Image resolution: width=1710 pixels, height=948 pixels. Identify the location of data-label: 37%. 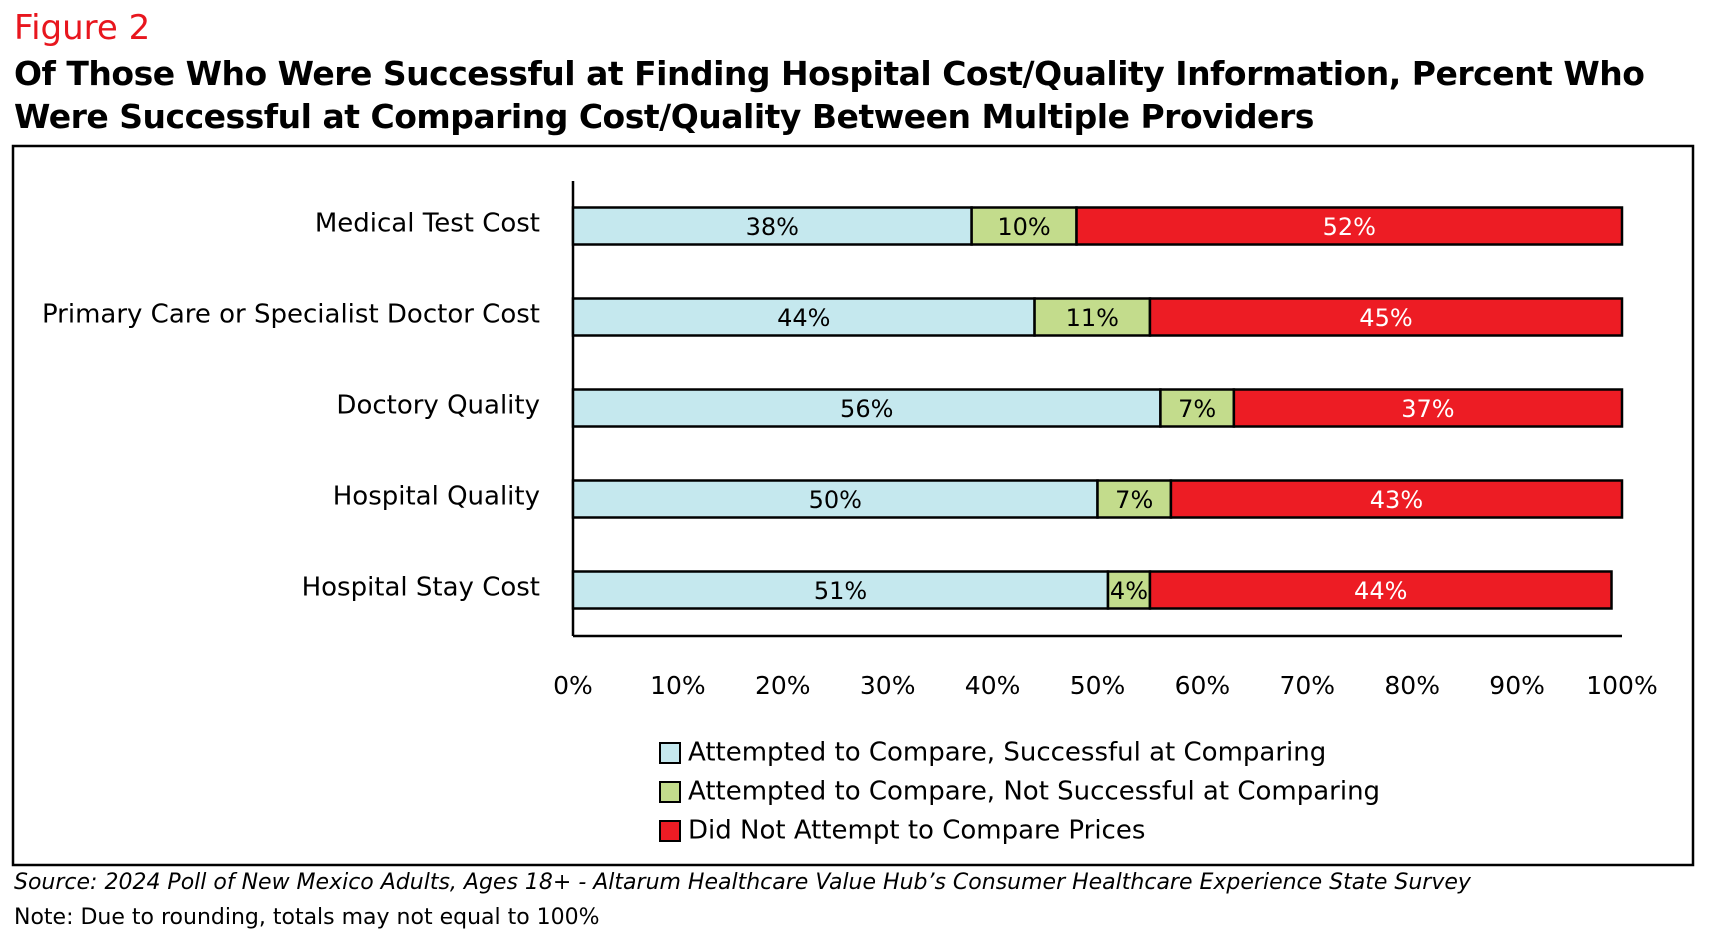
(1427, 409).